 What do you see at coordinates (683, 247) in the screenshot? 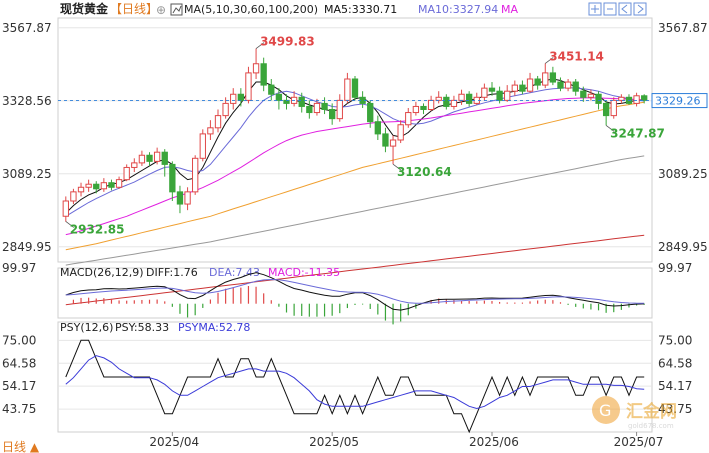
I see `price-tick-label-right: 2849.95` at bounding box center [683, 247].